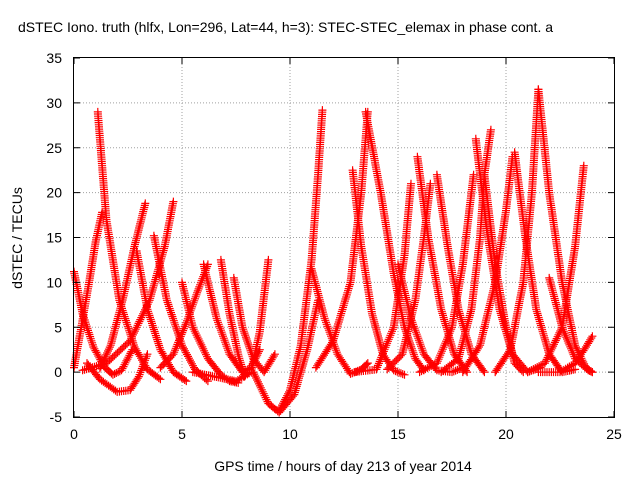 Image resolution: width=640 pixels, height=480 pixels. I want to click on y-axis-label: dSTEC / TECUs, so click(17, 238).